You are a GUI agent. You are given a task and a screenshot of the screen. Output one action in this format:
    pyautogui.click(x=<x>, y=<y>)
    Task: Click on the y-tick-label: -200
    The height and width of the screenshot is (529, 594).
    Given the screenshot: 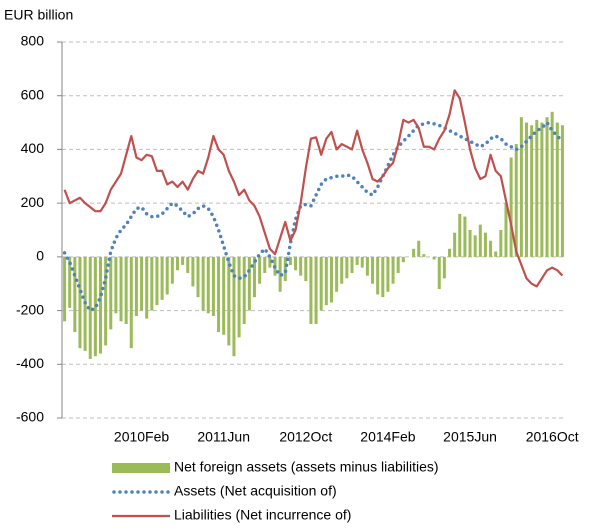 What is the action you would take?
    pyautogui.click(x=30, y=309)
    